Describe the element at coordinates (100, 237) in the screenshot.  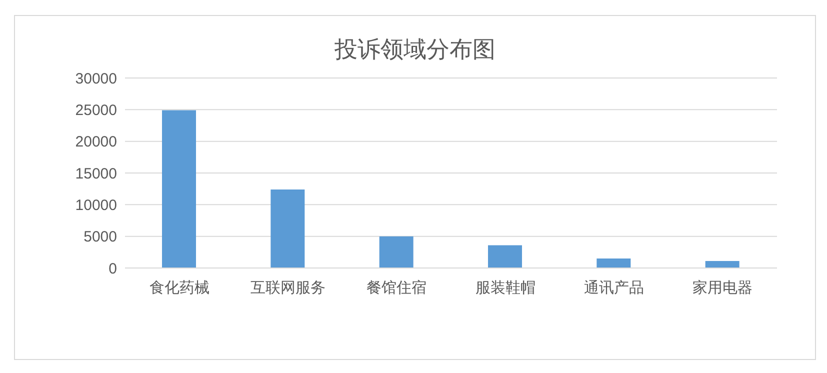
I see `y-tick-label: 5000` at that location.